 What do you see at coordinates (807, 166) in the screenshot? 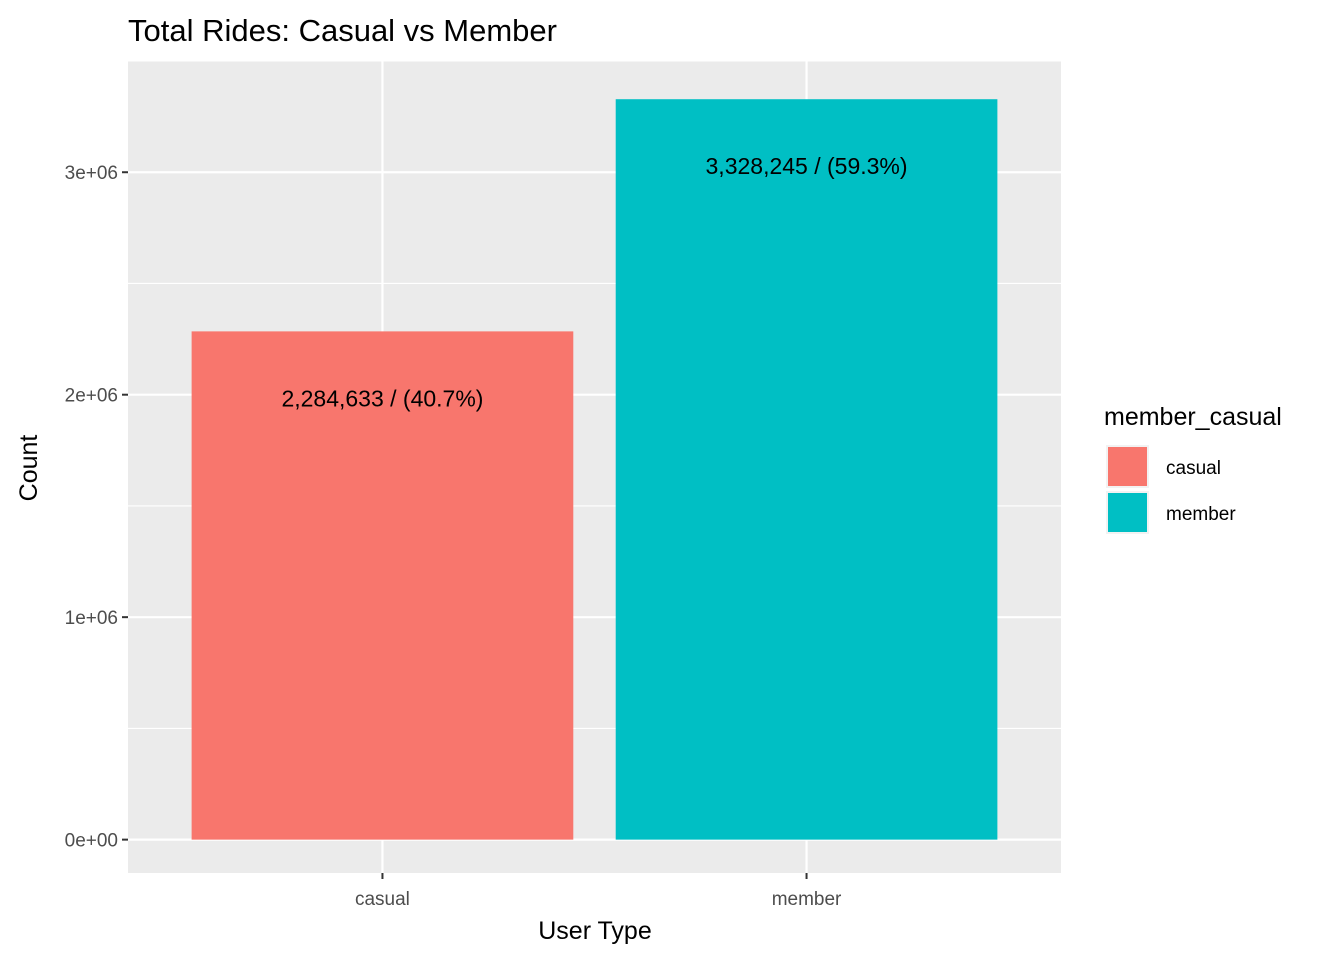
I see `data-label-member: 3,328,245 / (59.3%)` at bounding box center [807, 166].